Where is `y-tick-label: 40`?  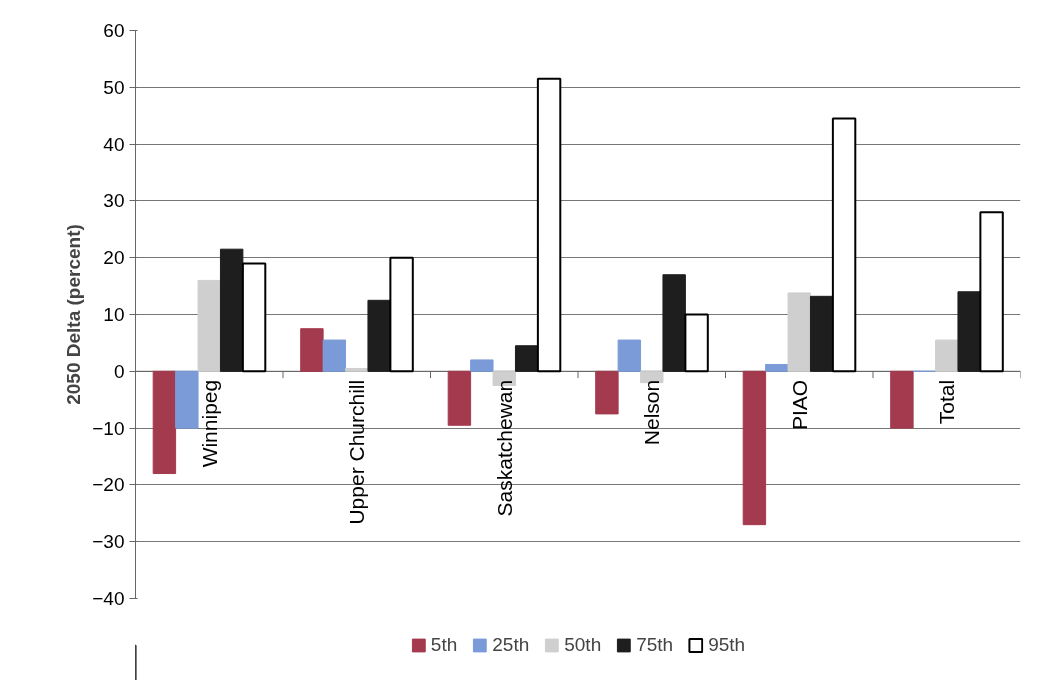
y-tick-label: 40 is located at coordinates (114, 144).